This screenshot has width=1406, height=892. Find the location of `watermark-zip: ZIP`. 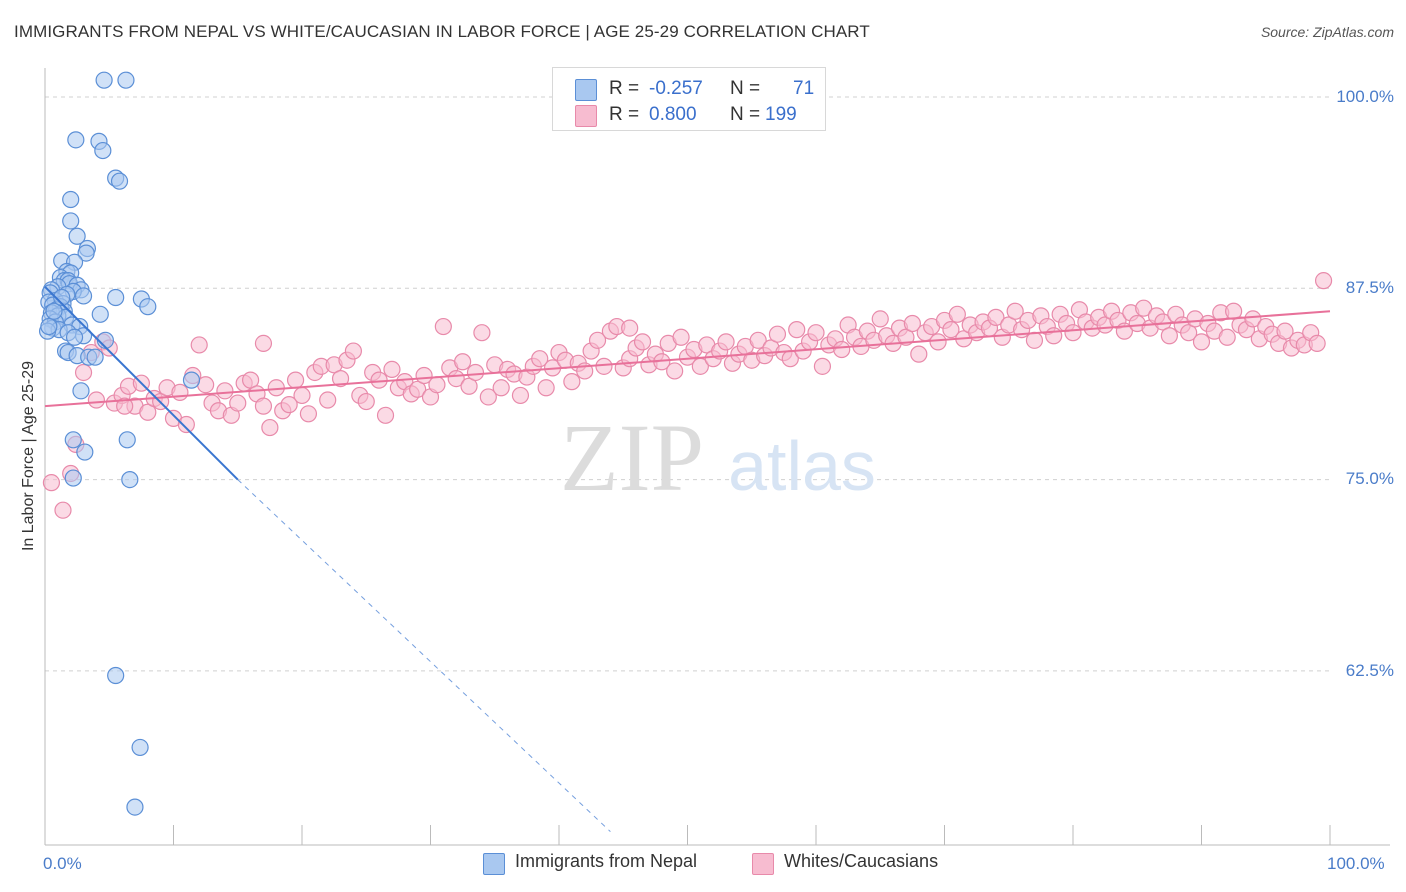

watermark-zip: ZIP is located at coordinates (632, 457).